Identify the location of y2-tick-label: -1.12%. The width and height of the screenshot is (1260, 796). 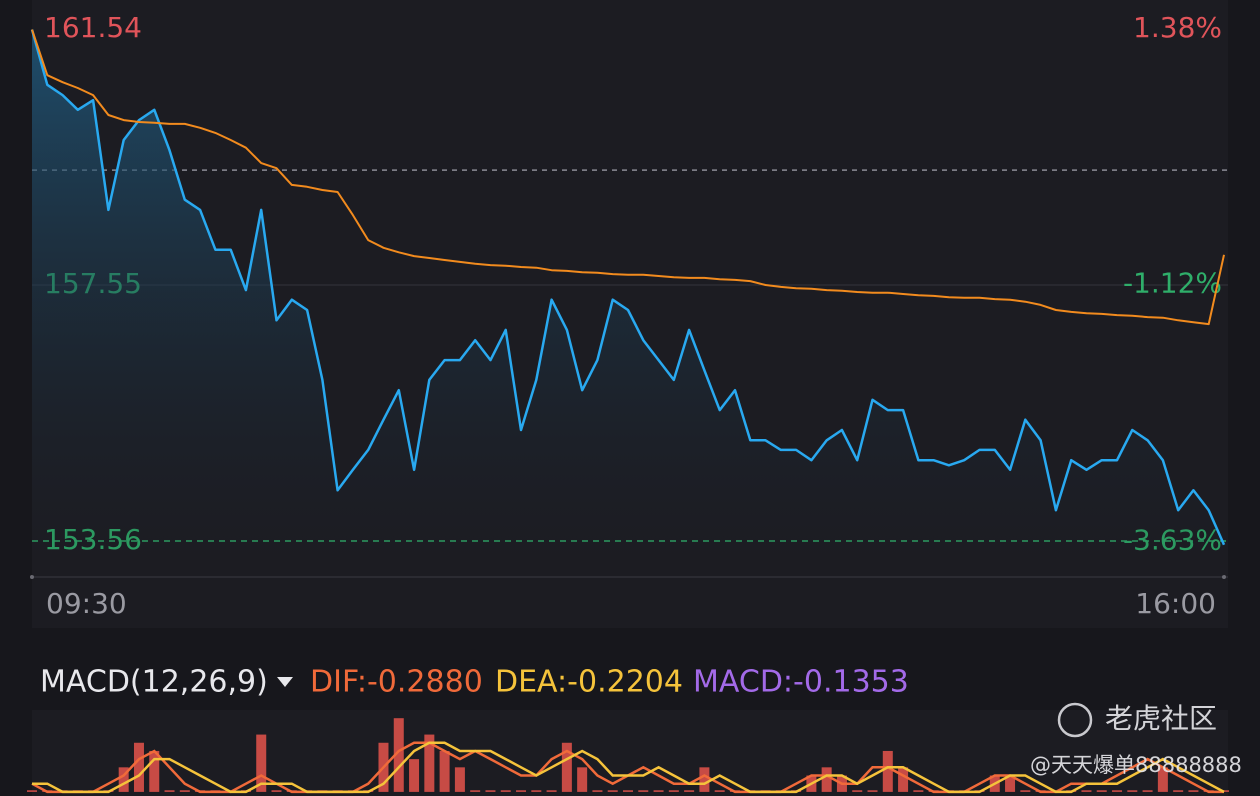
(1172, 283).